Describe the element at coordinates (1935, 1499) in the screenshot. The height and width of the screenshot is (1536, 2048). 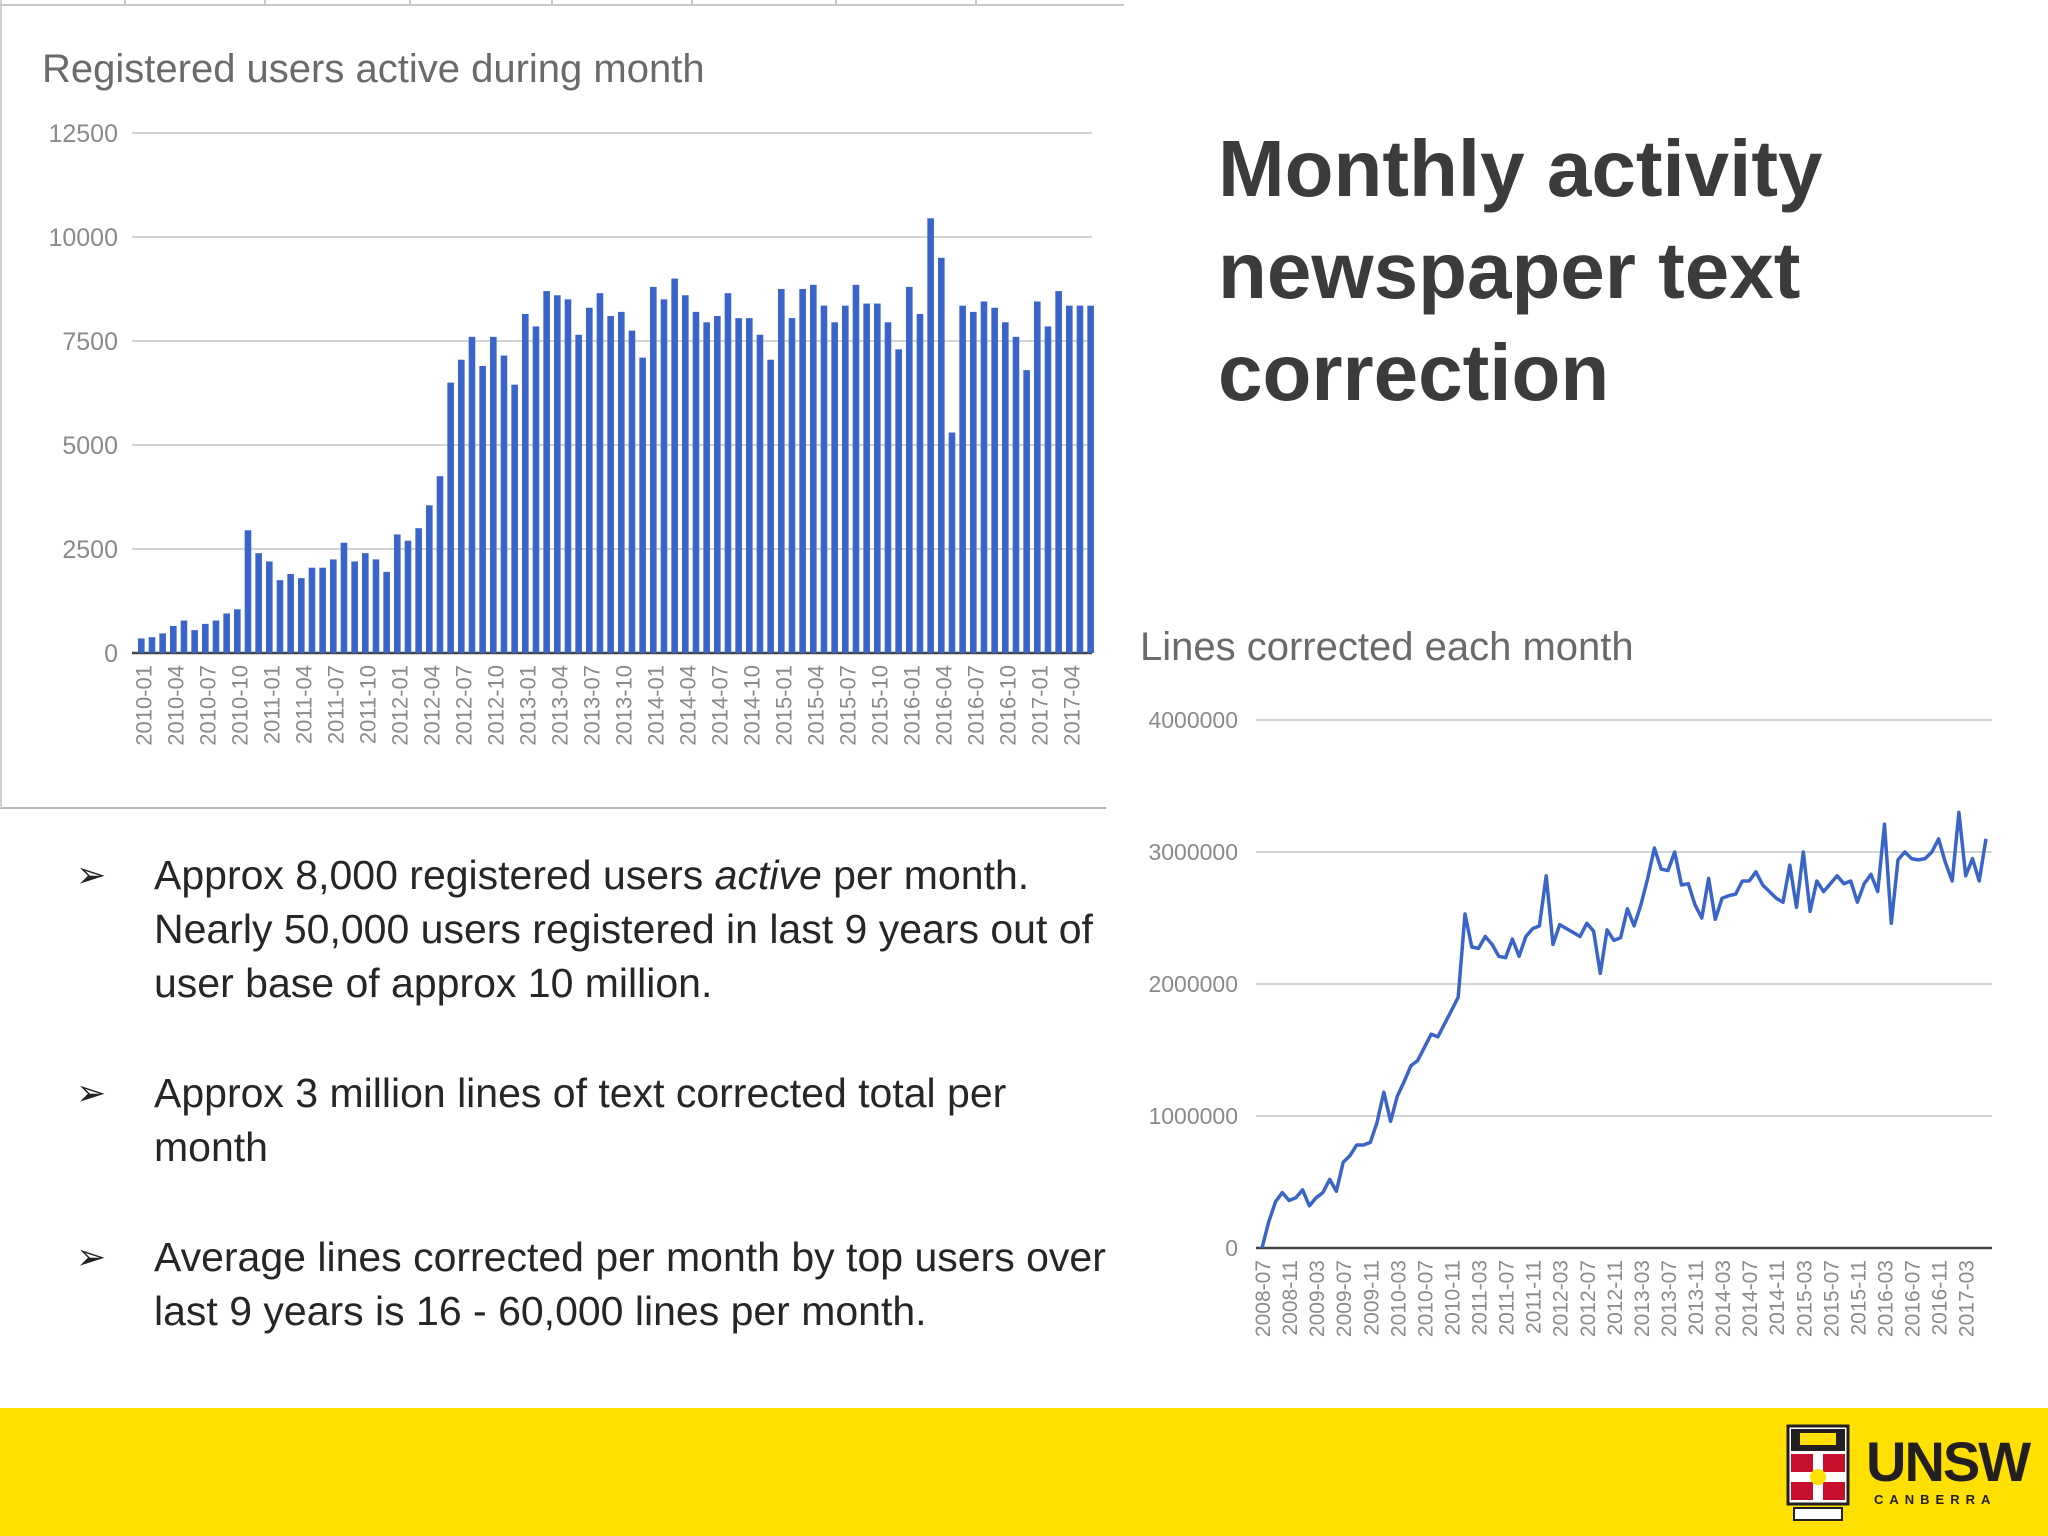
I see `logo-subtext: CANBERRA` at that location.